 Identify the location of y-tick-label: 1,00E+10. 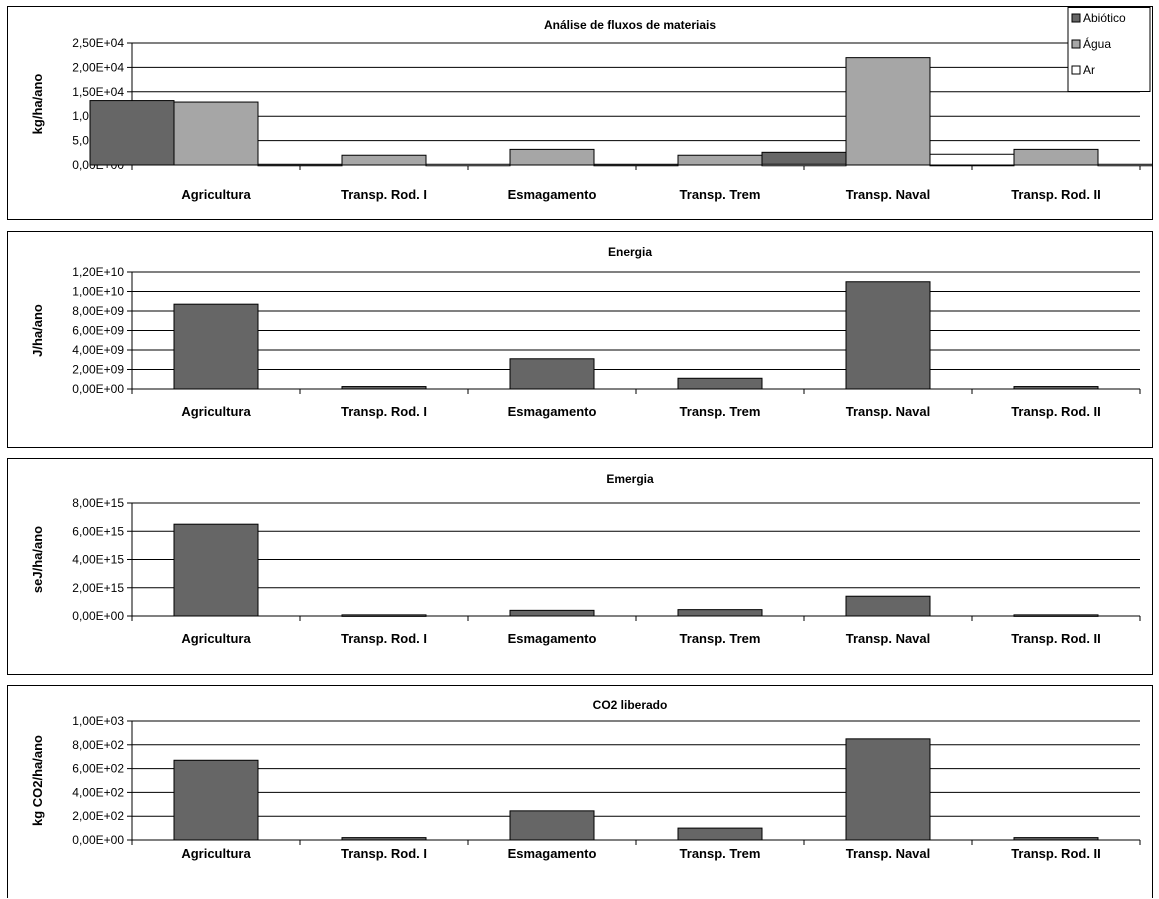
(98, 292).